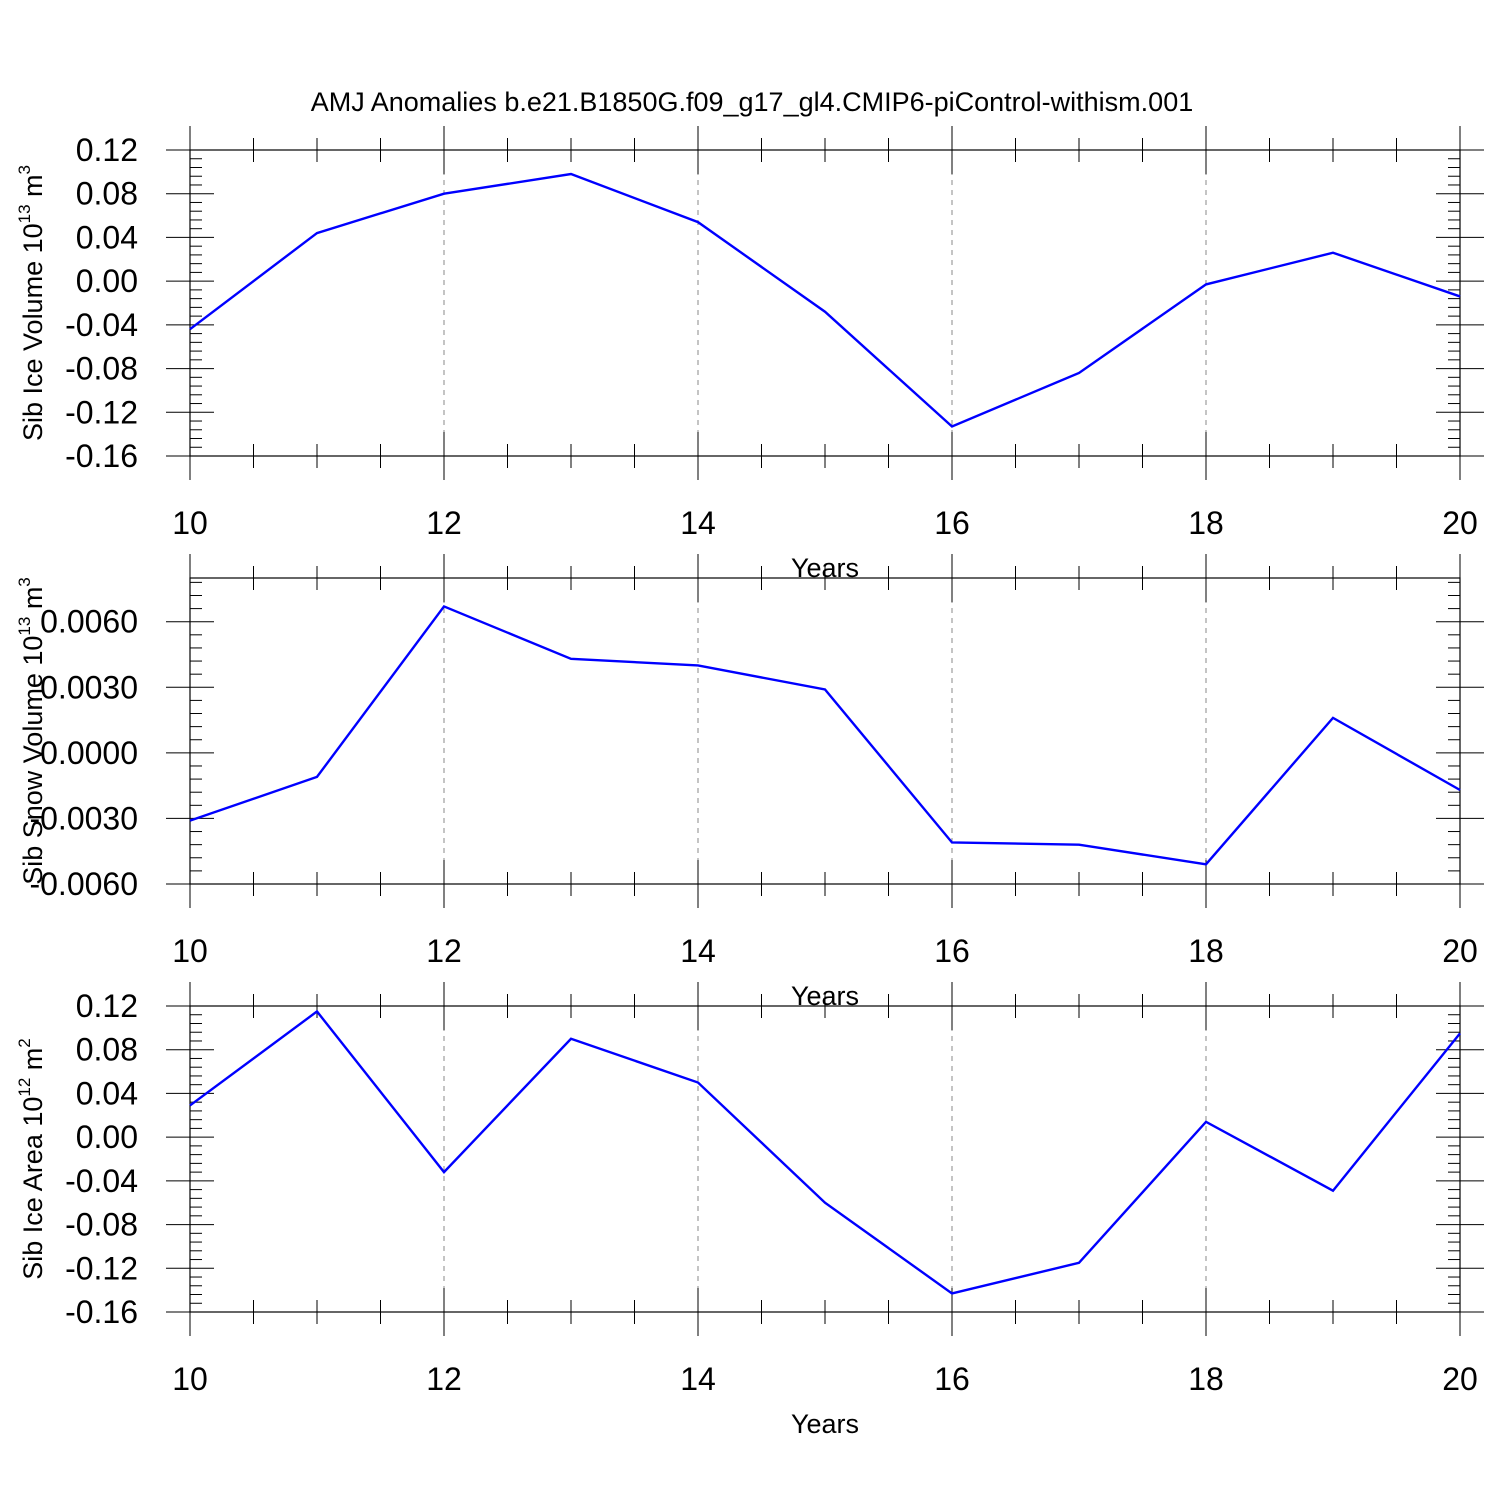 The height and width of the screenshot is (1500, 1500). I want to click on y-axis-title: Sib Ice Volume 1013 m3, so click(31, 303).